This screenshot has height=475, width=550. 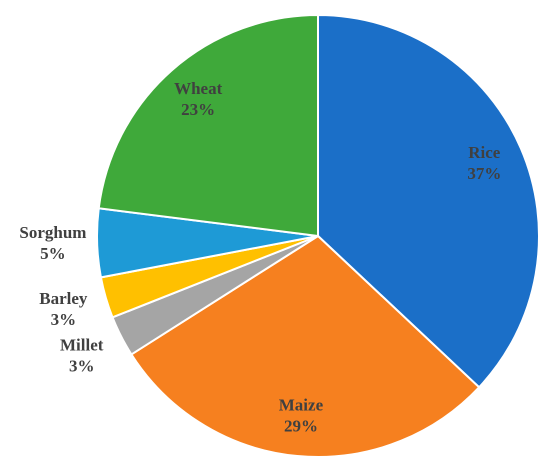 I want to click on slice-label: Sorghum, so click(x=52, y=232).